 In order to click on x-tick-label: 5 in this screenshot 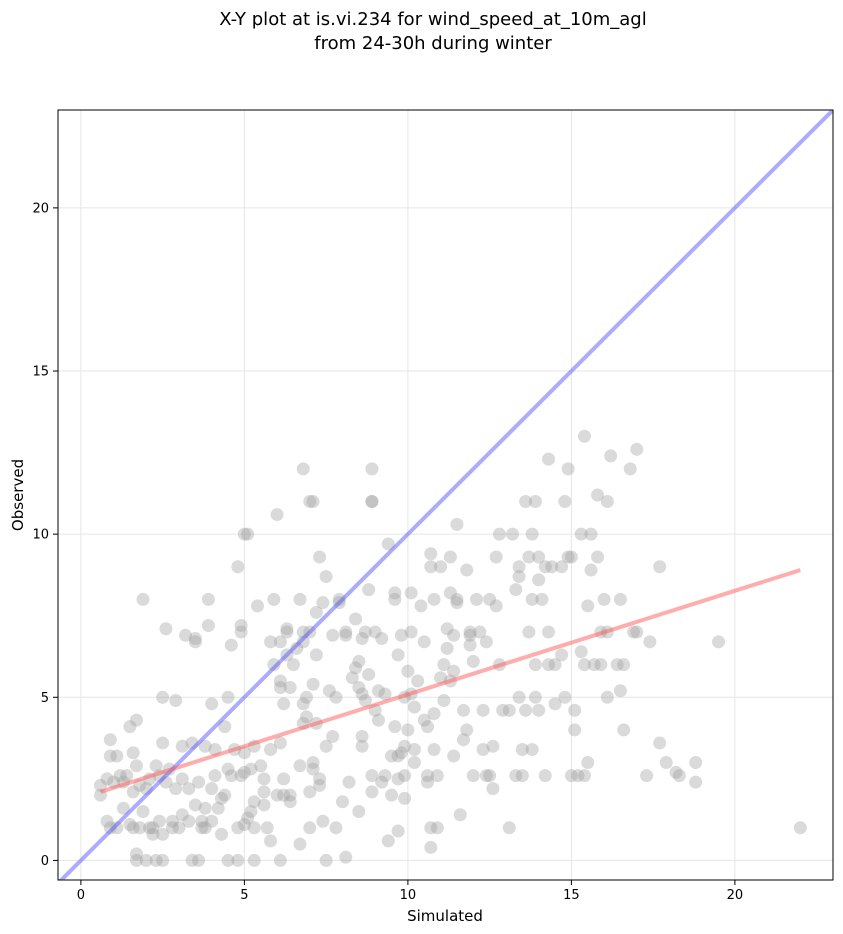, I will do `click(244, 895)`.